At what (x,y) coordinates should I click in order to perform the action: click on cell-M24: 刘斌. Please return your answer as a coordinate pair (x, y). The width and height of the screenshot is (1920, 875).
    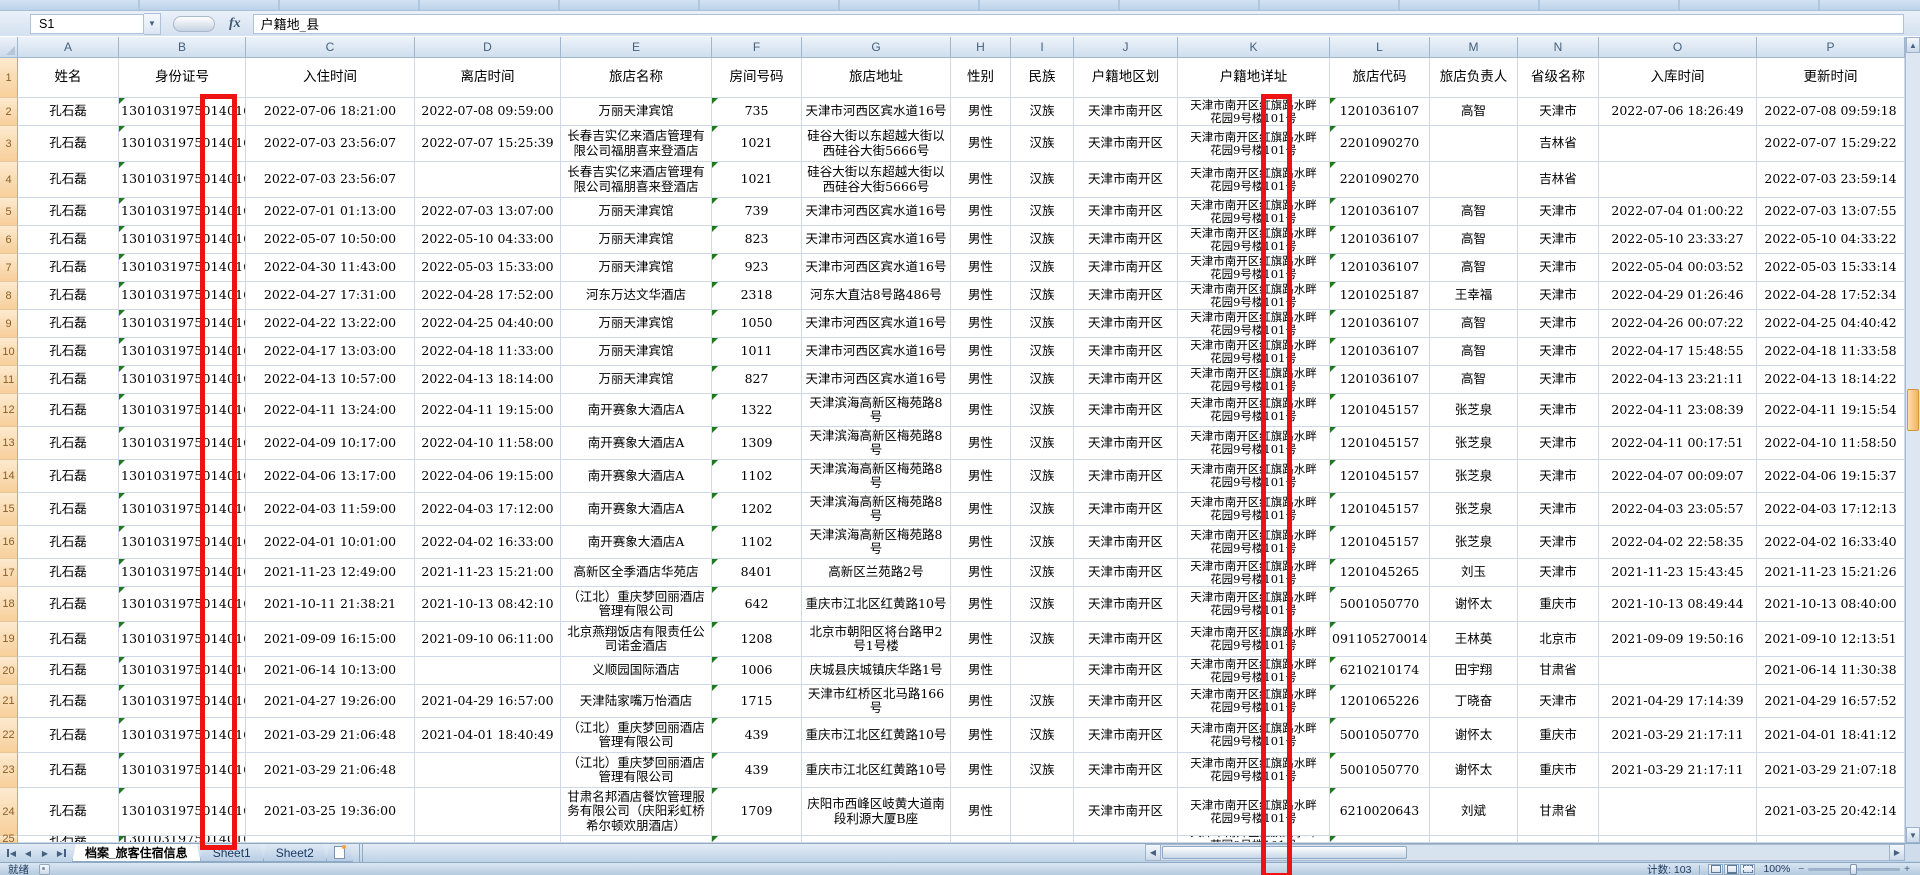
    Looking at the image, I should click on (1474, 812).